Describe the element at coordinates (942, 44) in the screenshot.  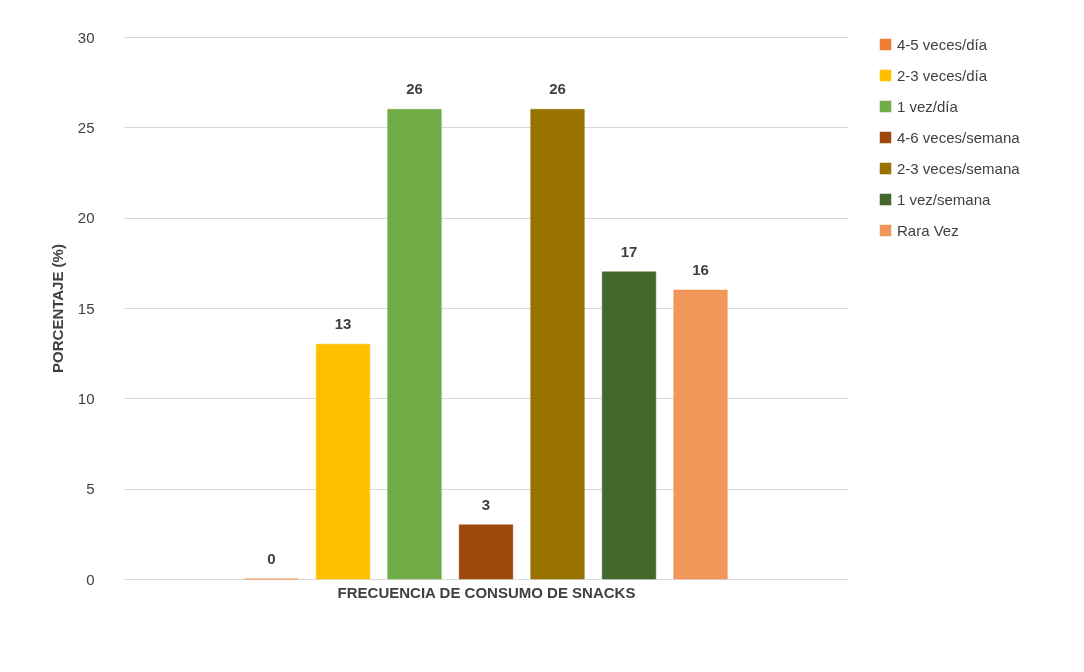
I see `legend-label: 4-5 veces/día` at that location.